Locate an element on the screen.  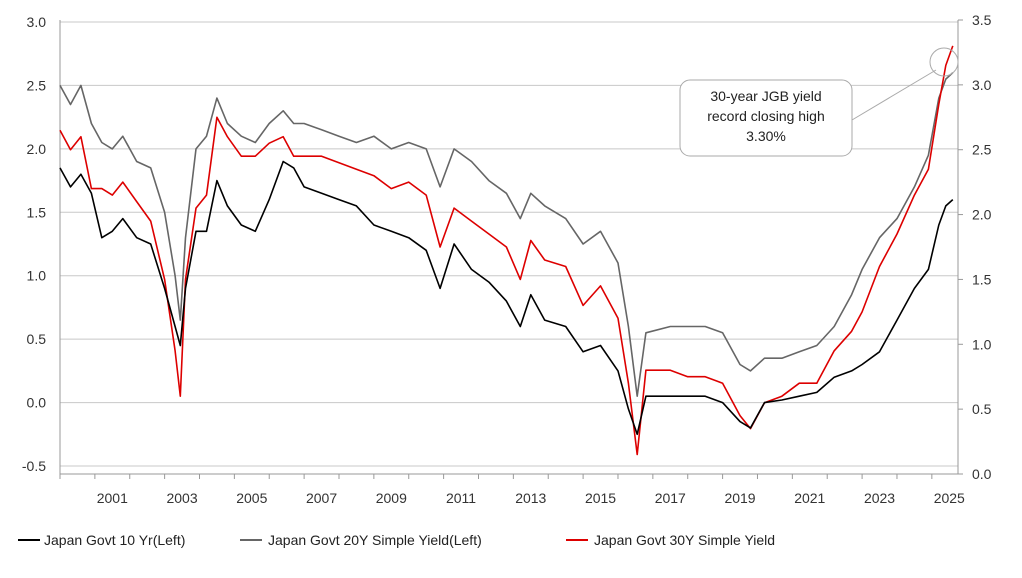
right-tick-label-3: 2.0 is located at coordinates (982, 215).